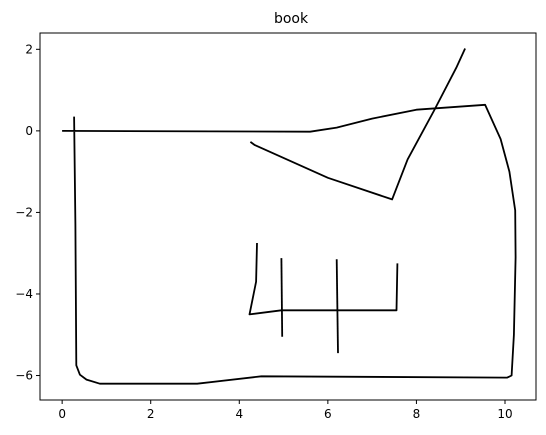 This screenshot has height=435, width=546. What do you see at coordinates (24, 294) in the screenshot?
I see `y-tick-label: −4` at bounding box center [24, 294].